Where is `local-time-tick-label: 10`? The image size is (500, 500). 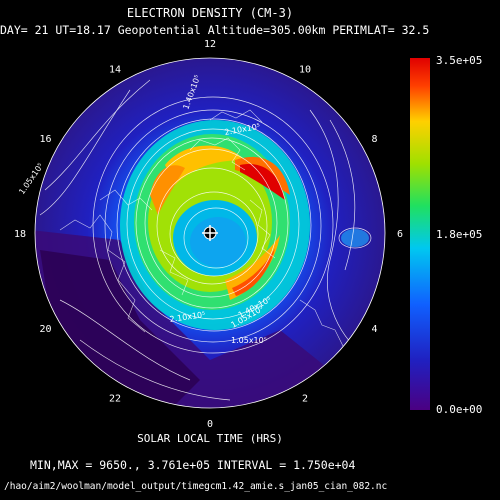 local-time-tick-label: 10 is located at coordinates (305, 70).